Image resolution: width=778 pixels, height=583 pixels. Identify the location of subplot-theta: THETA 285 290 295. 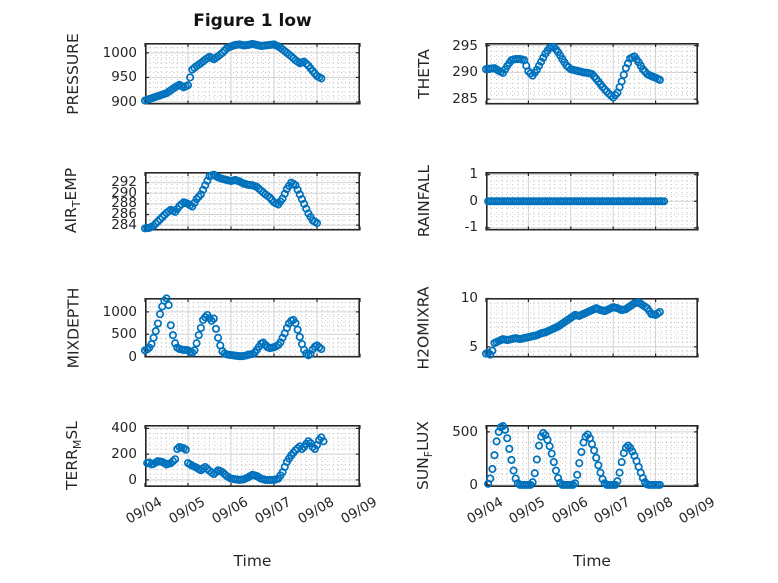
(557, 72).